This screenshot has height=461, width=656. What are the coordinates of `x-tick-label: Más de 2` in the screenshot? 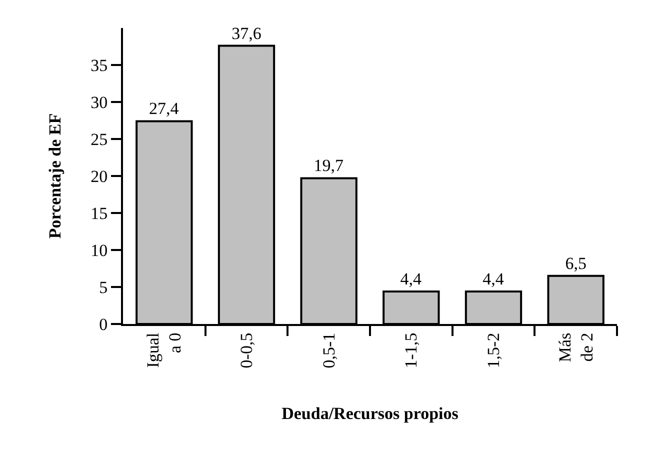 It's located at (575, 347).